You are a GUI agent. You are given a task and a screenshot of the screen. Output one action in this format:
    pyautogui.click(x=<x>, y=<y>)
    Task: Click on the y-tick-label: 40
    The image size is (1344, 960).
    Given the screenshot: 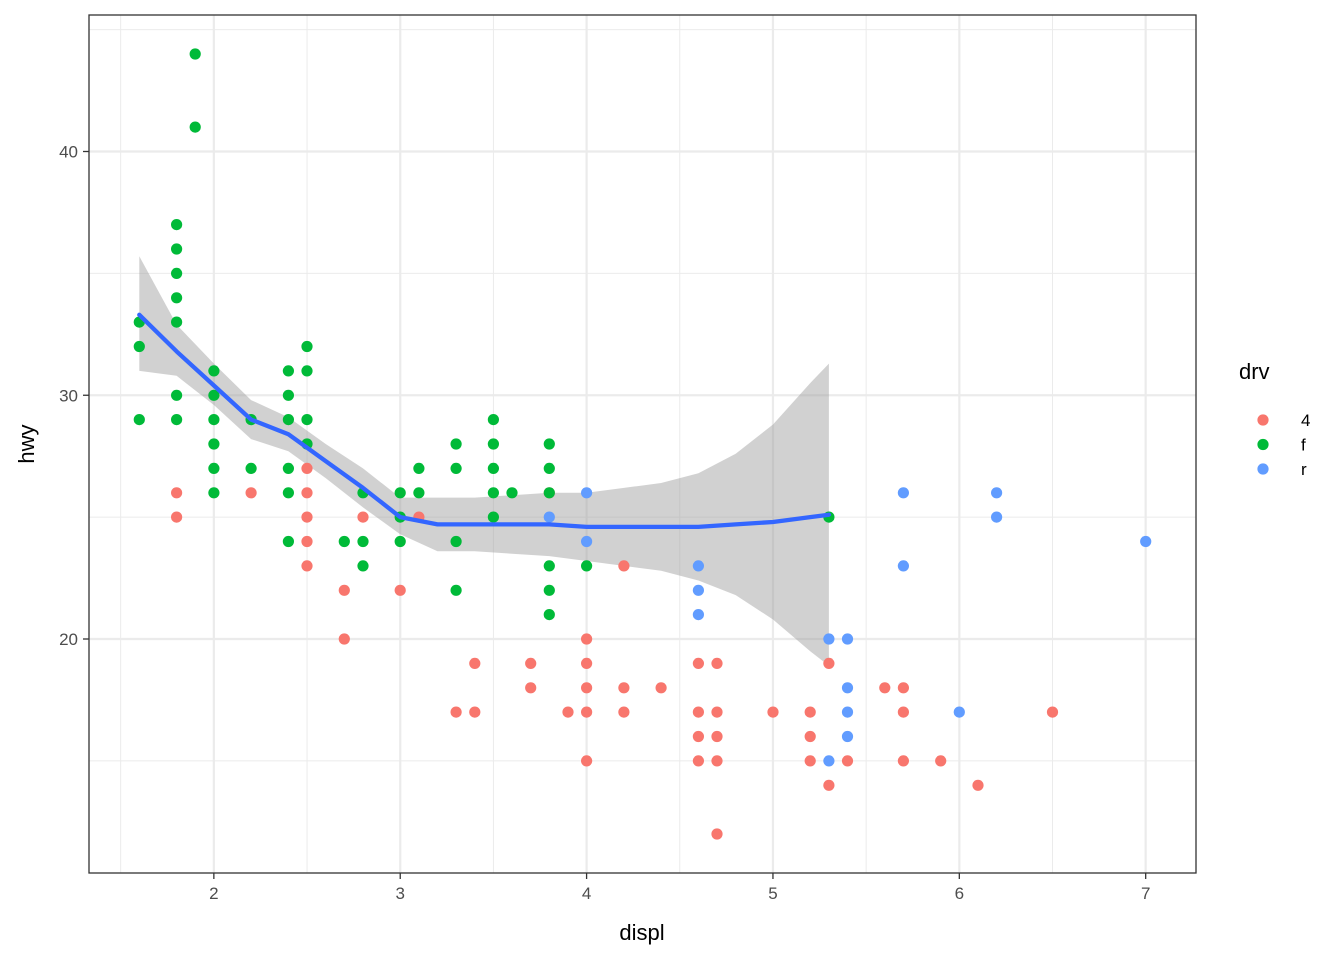 What is the action you would take?
    pyautogui.click(x=68, y=152)
    